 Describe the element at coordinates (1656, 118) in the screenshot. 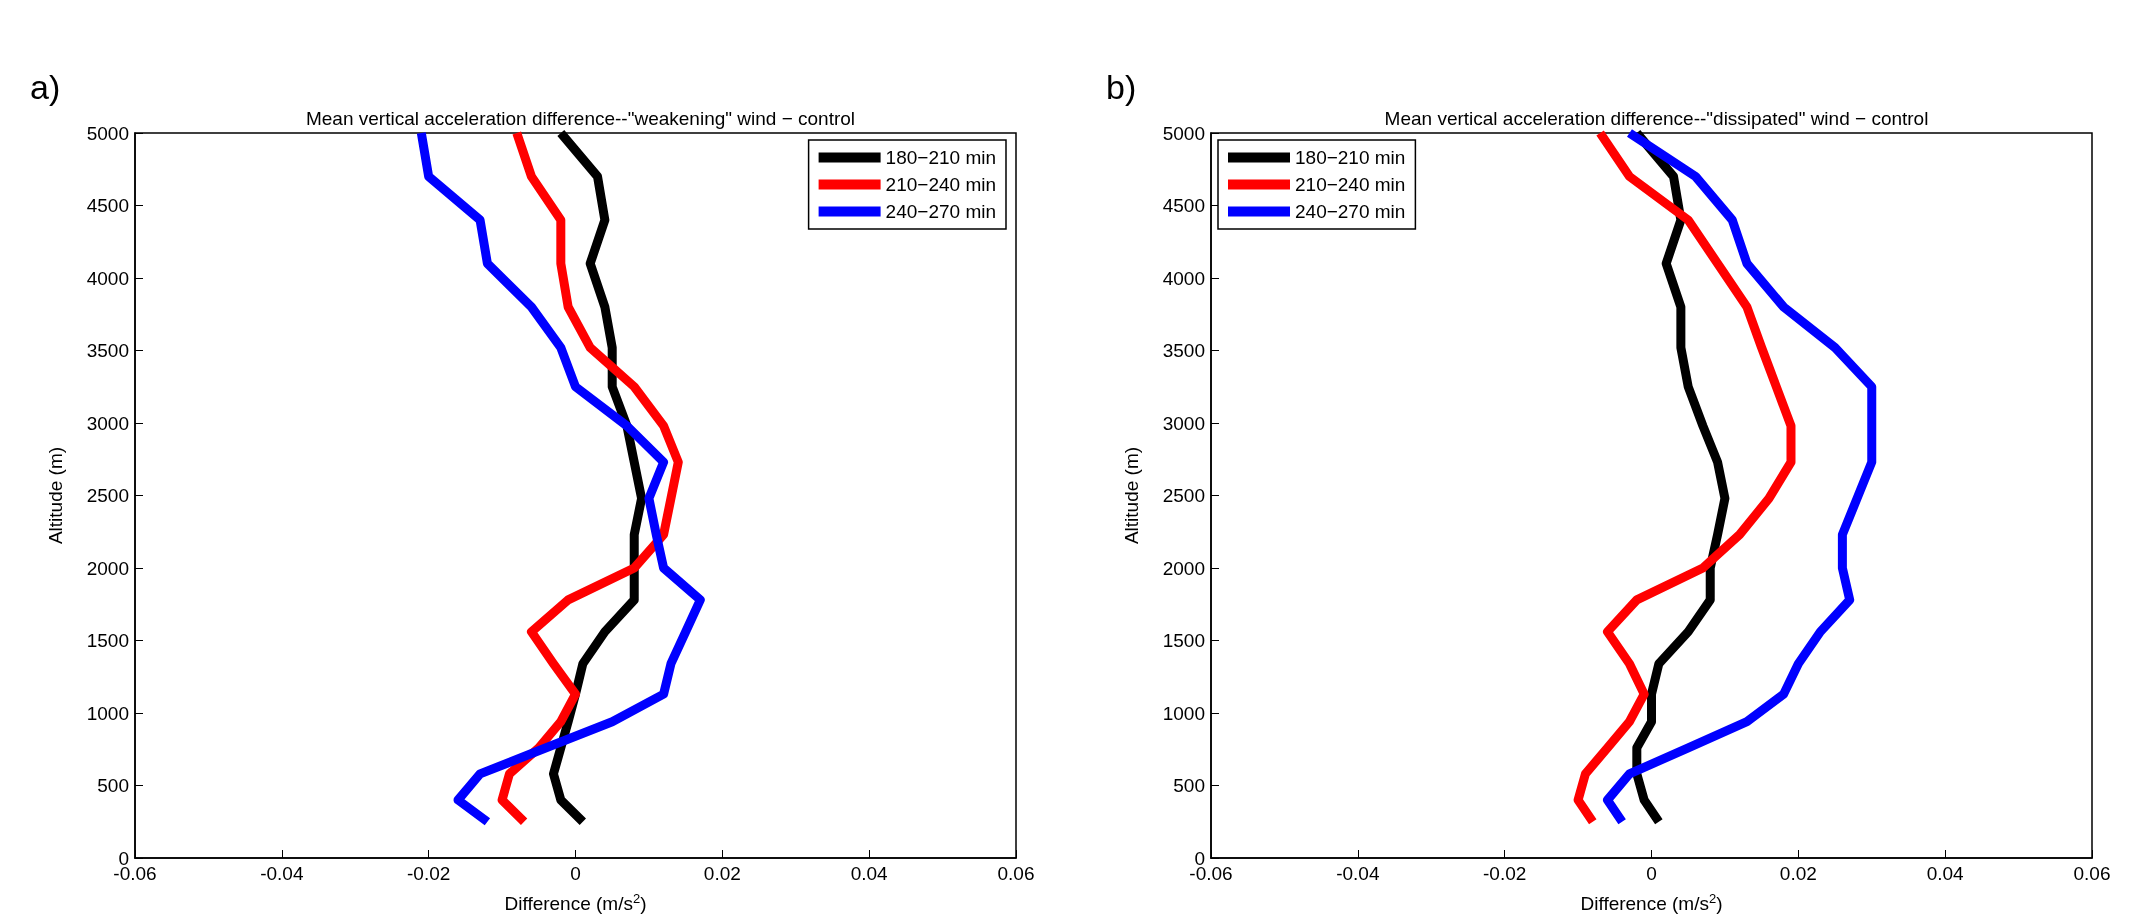

I see `chart-title: Mean vertical acceleration difference--"dissipated" wind − control` at that location.